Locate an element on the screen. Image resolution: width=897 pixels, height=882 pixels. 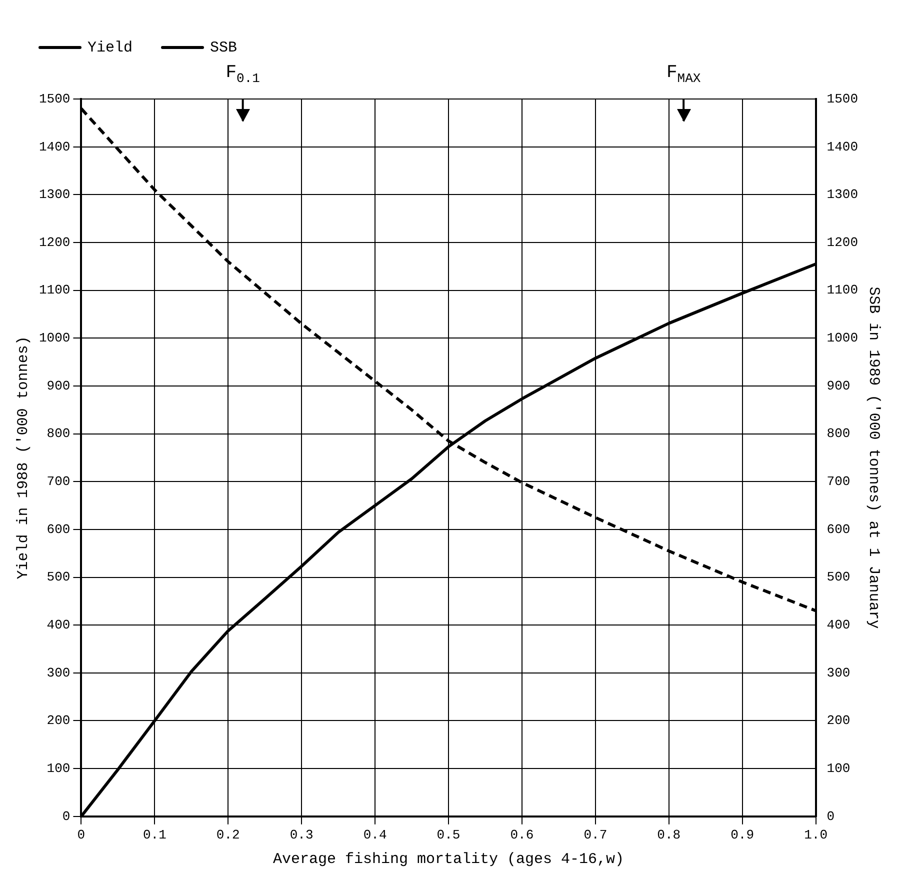
y2-tick-label: 1500 is located at coordinates (842, 98).